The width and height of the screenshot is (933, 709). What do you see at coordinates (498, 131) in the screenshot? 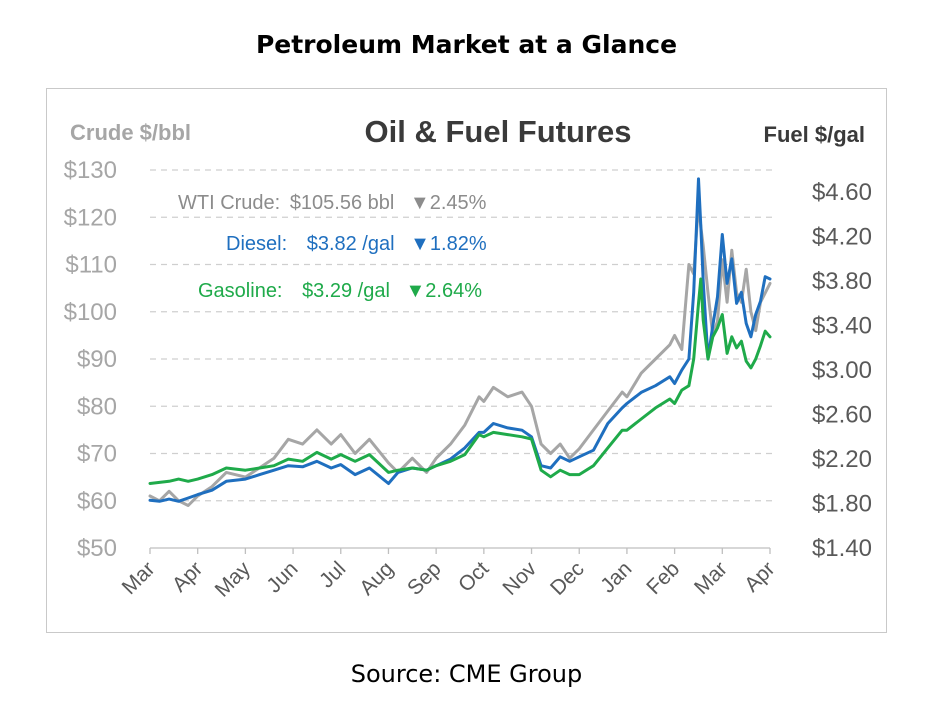
I see `chart-title: Oil & Fuel Futures` at bounding box center [498, 131].